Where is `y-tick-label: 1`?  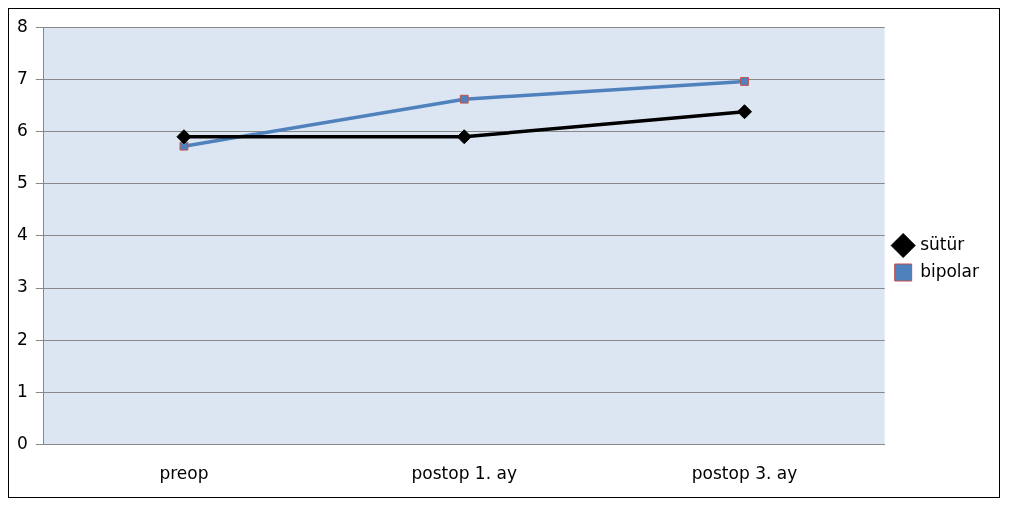 y-tick-label: 1 is located at coordinates (22, 390).